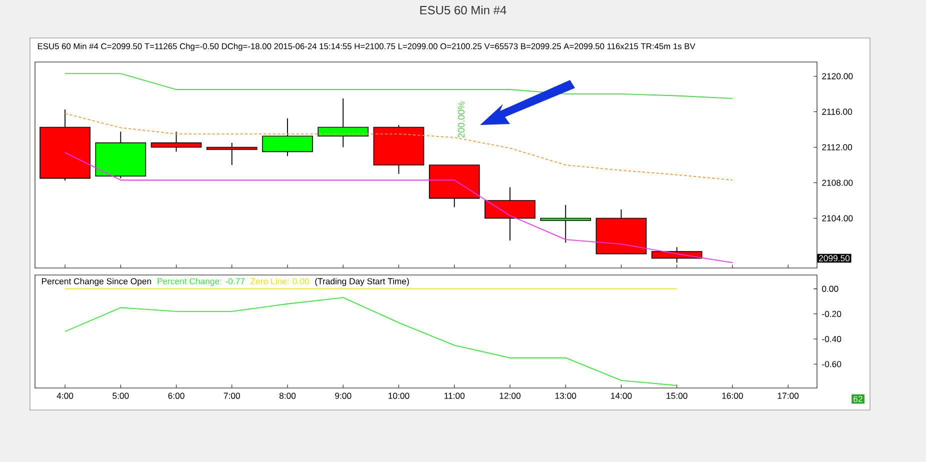 The height and width of the screenshot is (462, 926). I want to click on y-tick-label: 0.00, so click(830, 289).